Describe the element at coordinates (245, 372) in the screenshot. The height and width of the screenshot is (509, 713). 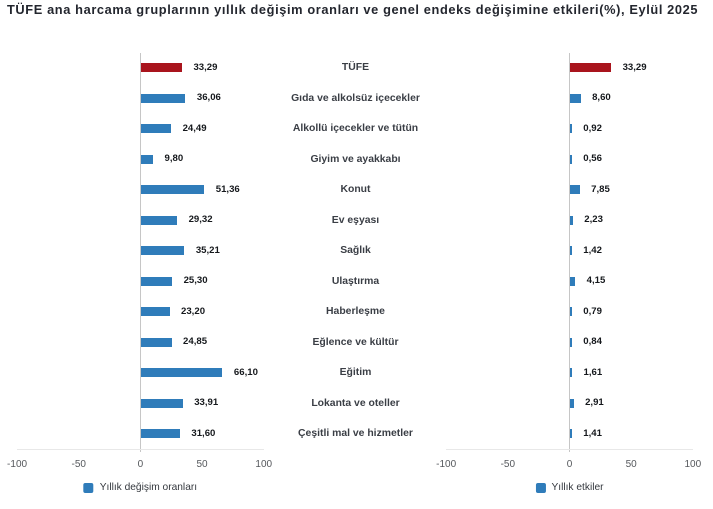
I see `value-label: 66,10` at that location.